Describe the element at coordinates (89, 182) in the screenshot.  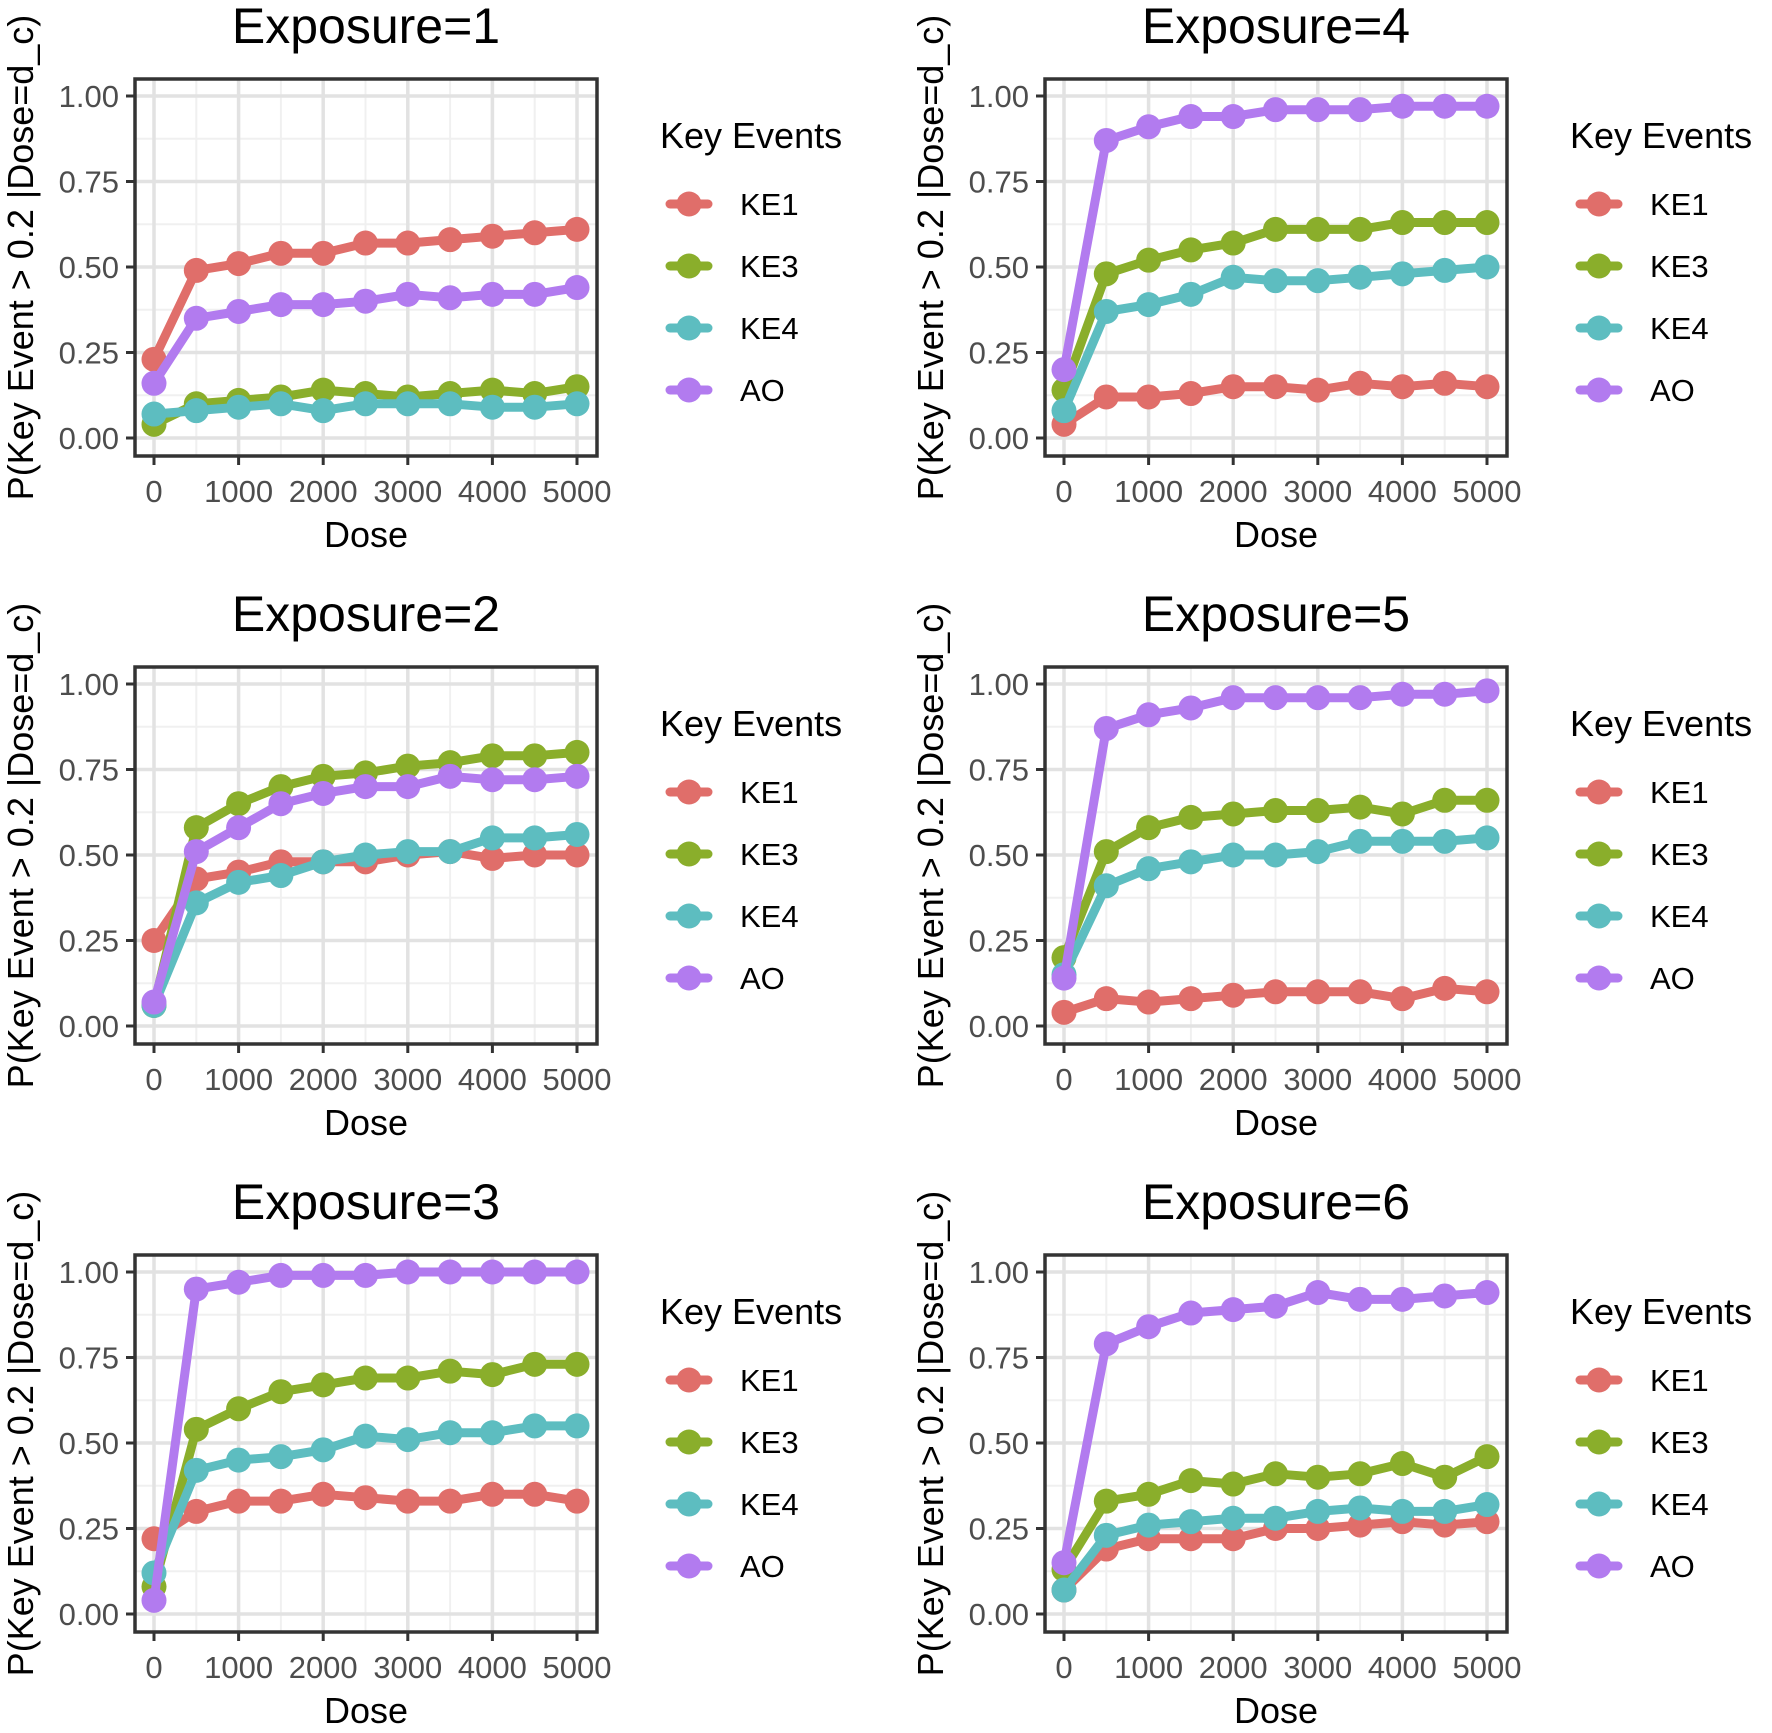
I see `y-tick-label: 0.75` at that location.